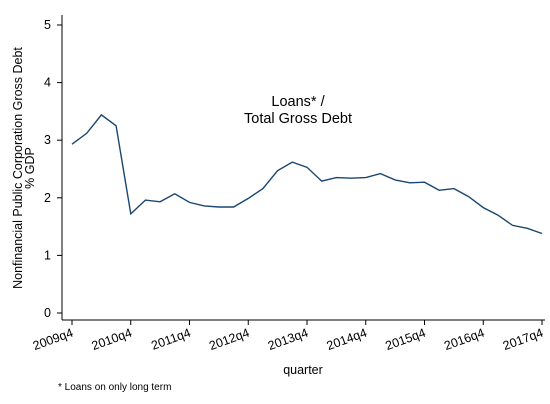  What do you see at coordinates (47, 25) in the screenshot?
I see `y-tick-label: 5` at bounding box center [47, 25].